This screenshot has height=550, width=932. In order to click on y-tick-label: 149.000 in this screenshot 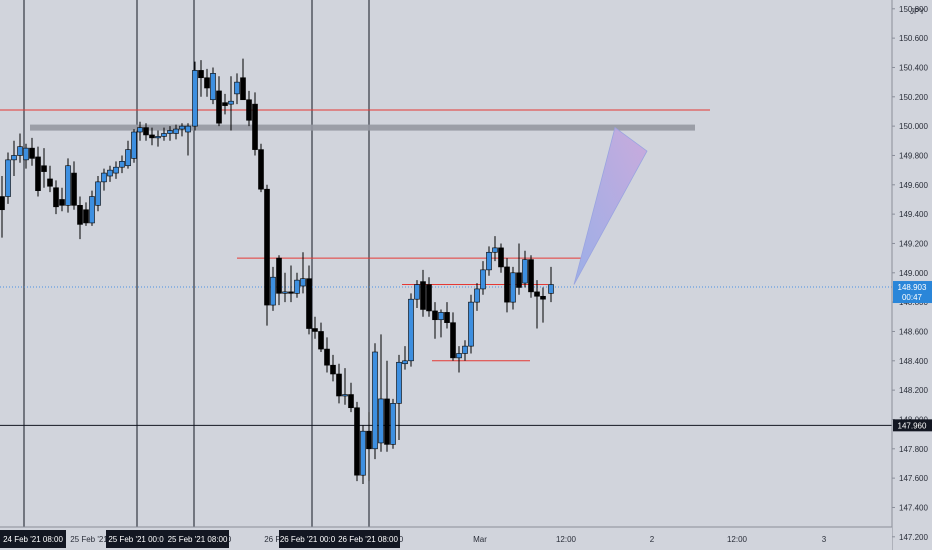, I will do `click(913, 273)`.